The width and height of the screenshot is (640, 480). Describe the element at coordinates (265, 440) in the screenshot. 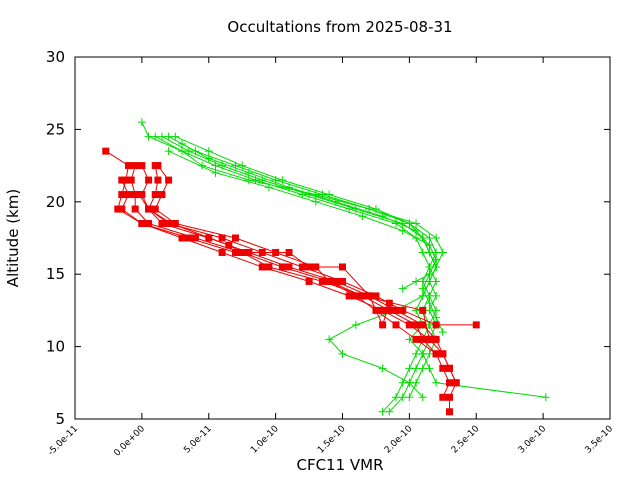

I see `x-tick-label: 1.0e-10` at that location.